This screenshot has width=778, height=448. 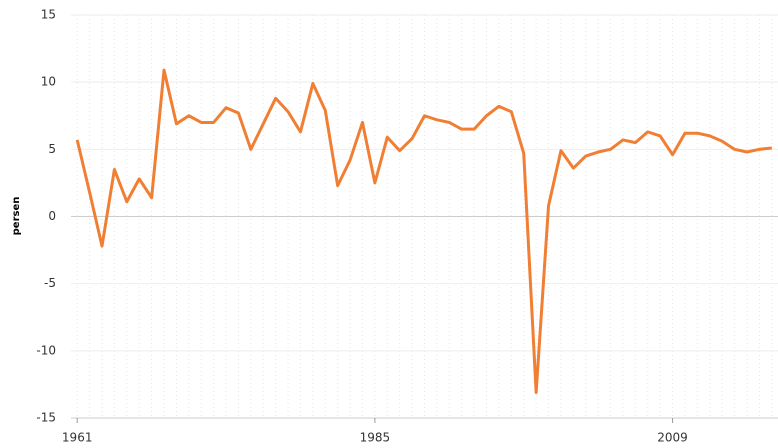 I want to click on y-tick-label: -15, so click(x=46, y=418).